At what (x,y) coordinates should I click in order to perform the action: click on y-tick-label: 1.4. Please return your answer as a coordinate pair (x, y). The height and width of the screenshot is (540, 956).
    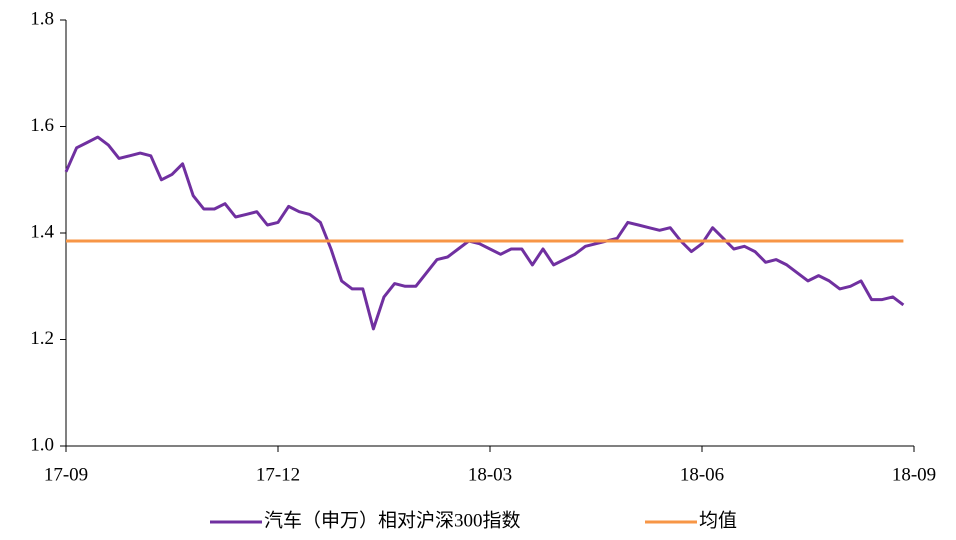
    Looking at the image, I should click on (42, 231).